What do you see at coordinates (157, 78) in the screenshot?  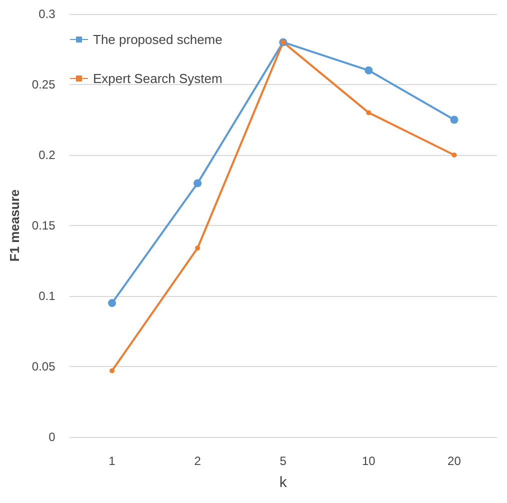 I see `legend-label: Expert Search System` at bounding box center [157, 78].